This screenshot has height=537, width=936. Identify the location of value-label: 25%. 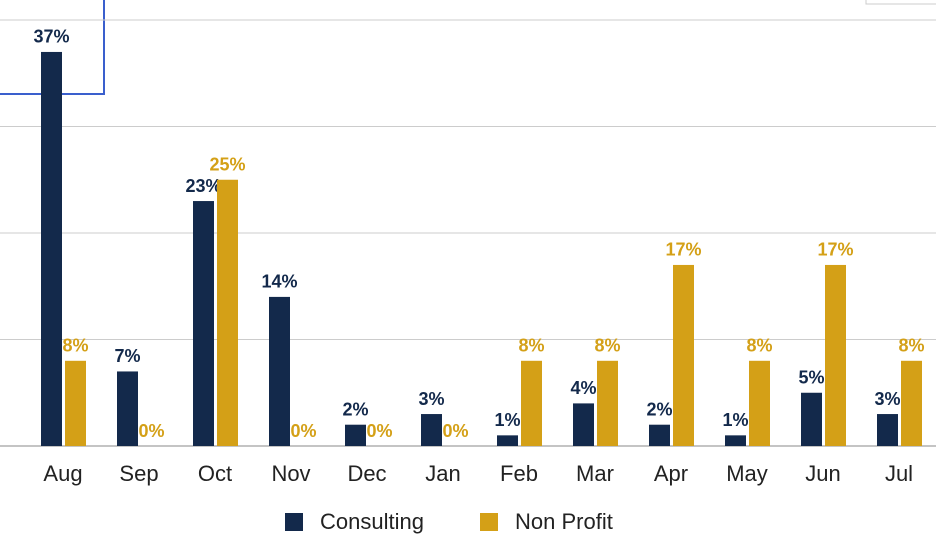
(227, 165).